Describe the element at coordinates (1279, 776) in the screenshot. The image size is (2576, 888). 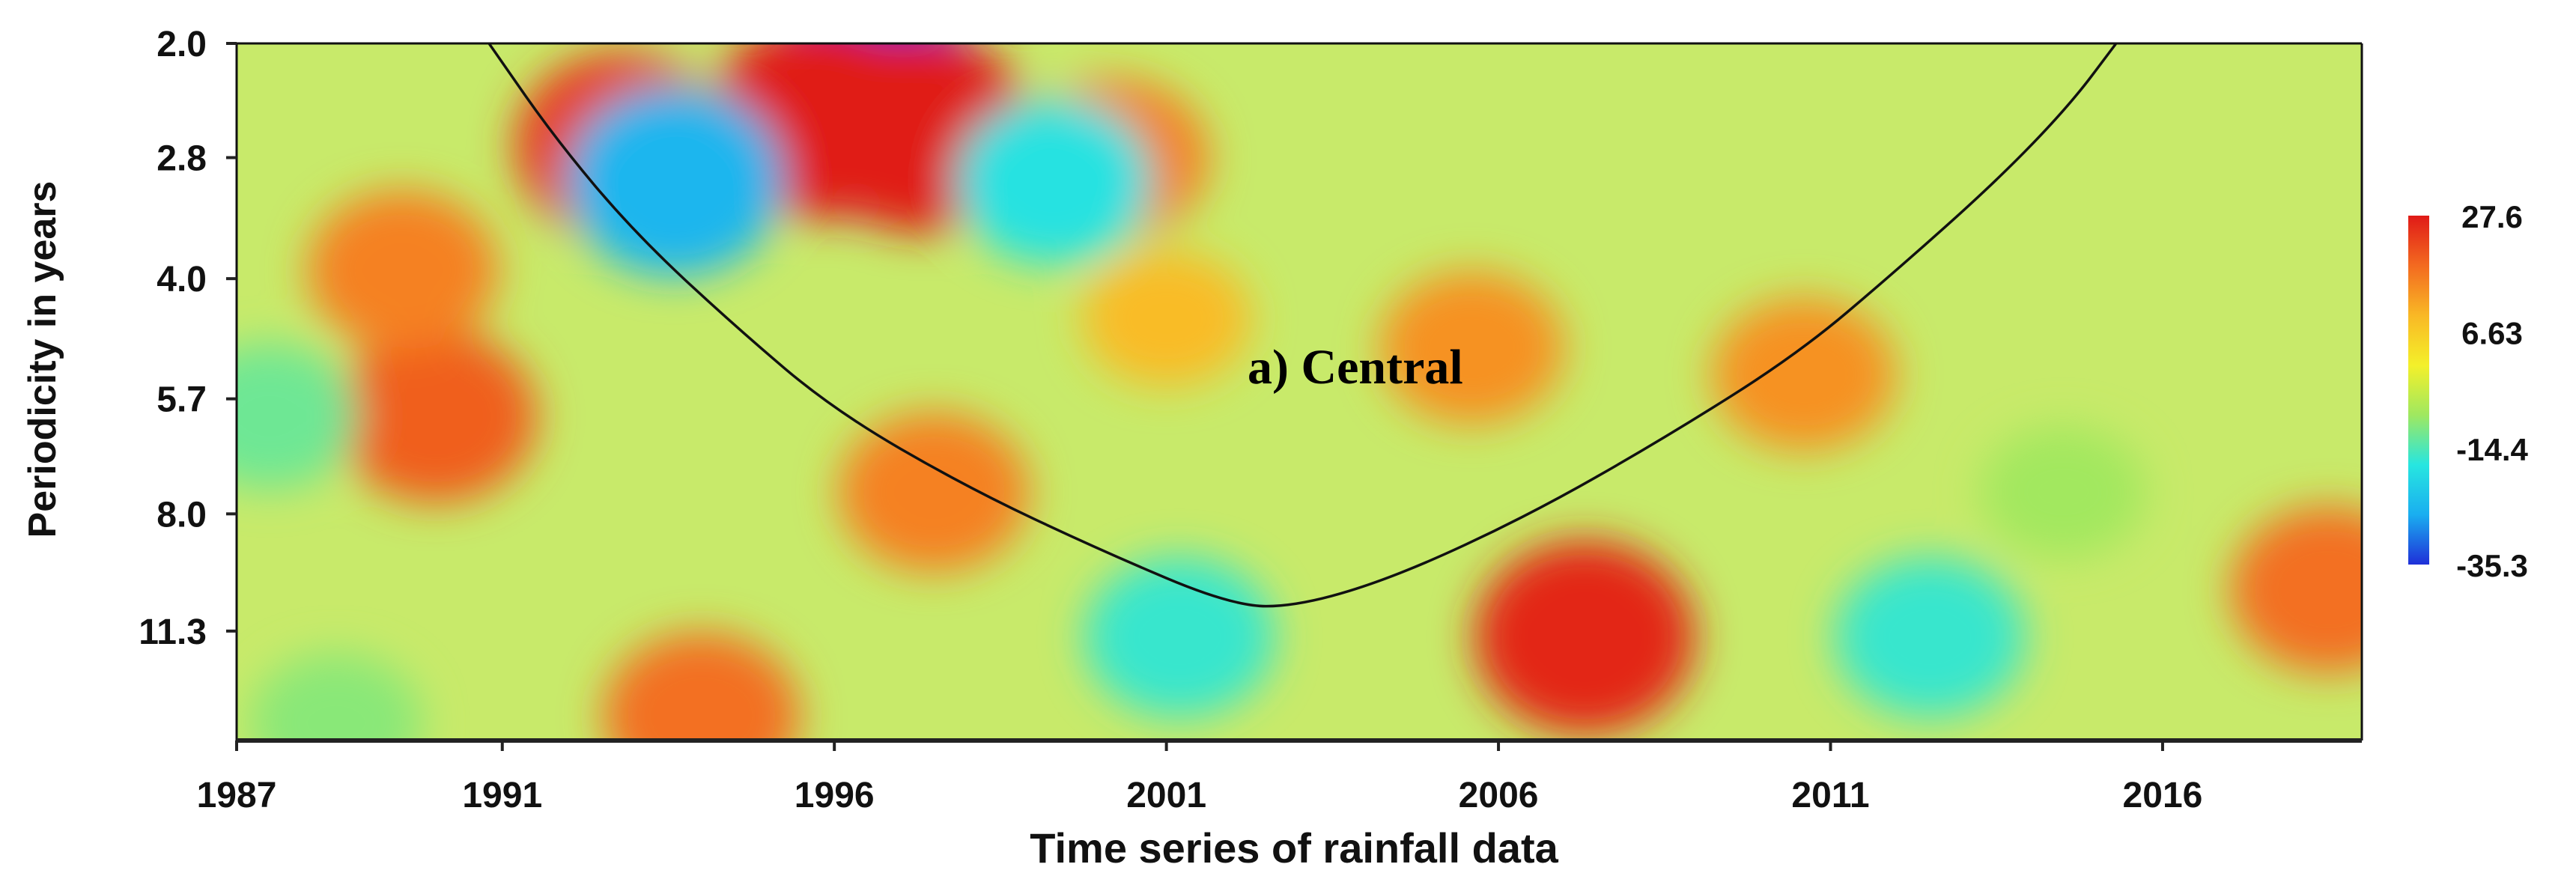
I see `x-axis: 1987 1991 1996 2001 2006 2011 2016` at that location.